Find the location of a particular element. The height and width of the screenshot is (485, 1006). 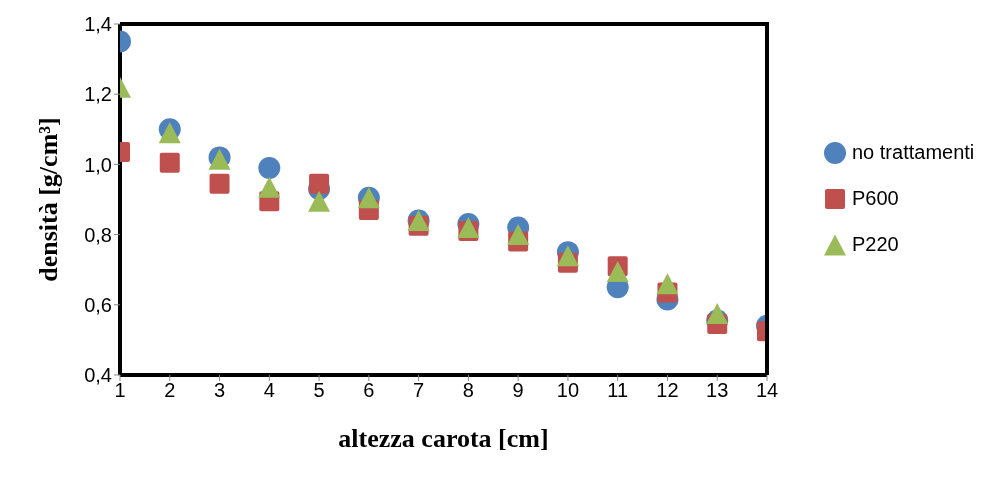

x-tick-label: 10 is located at coordinates (568, 390).